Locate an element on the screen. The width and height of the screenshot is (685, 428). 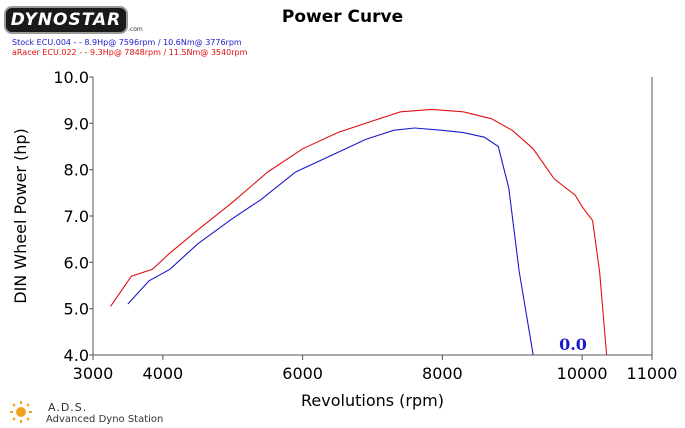
x-tick-label: 11000 is located at coordinates (652, 373).